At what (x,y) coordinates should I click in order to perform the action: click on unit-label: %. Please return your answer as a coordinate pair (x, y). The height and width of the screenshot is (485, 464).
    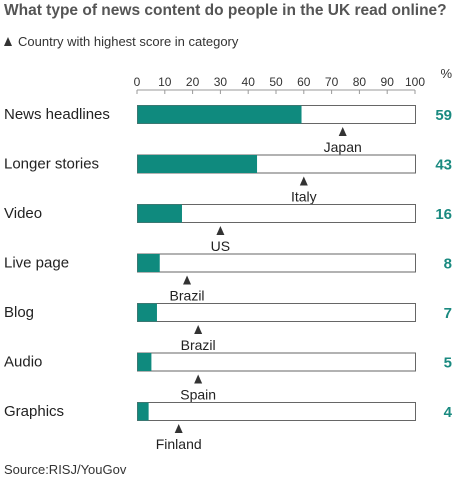
    Looking at the image, I should click on (446, 73).